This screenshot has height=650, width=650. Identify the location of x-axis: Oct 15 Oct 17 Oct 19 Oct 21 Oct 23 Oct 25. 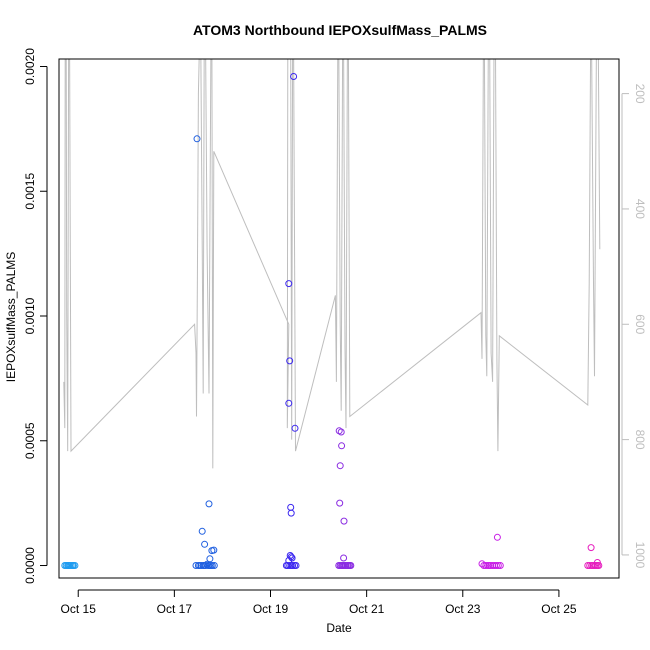
(319, 602).